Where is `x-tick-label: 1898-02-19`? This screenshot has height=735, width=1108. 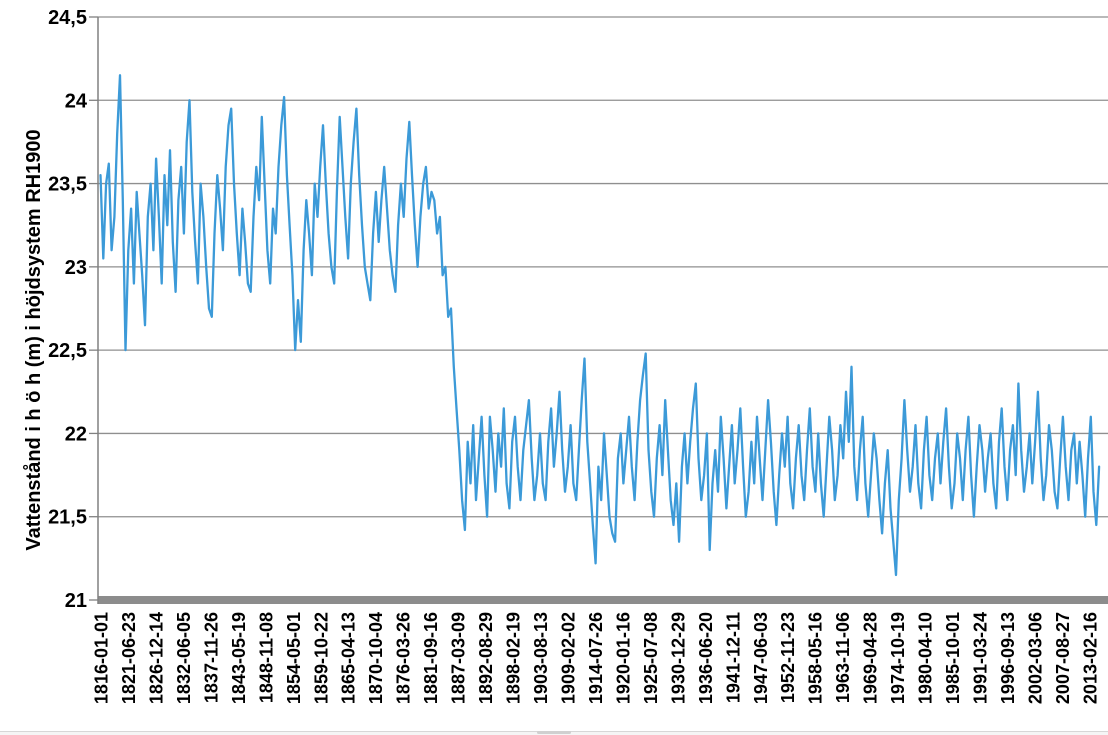 x-tick-label: 1898-02-19 is located at coordinates (514, 658).